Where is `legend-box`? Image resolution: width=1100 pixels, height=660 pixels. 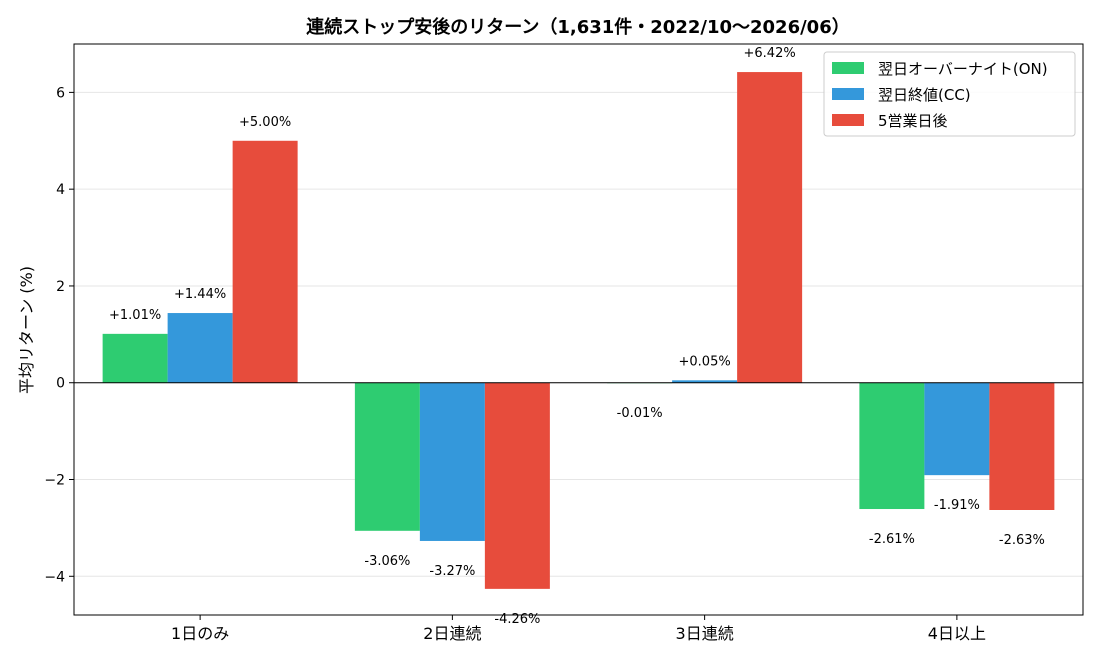
legend-box is located at coordinates (949, 94).